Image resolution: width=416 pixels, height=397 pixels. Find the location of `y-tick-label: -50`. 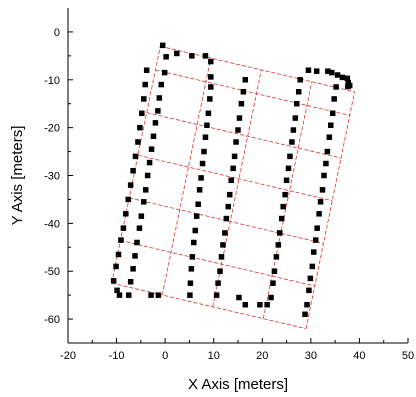

y-tick-label: -50 is located at coordinates (52, 272).